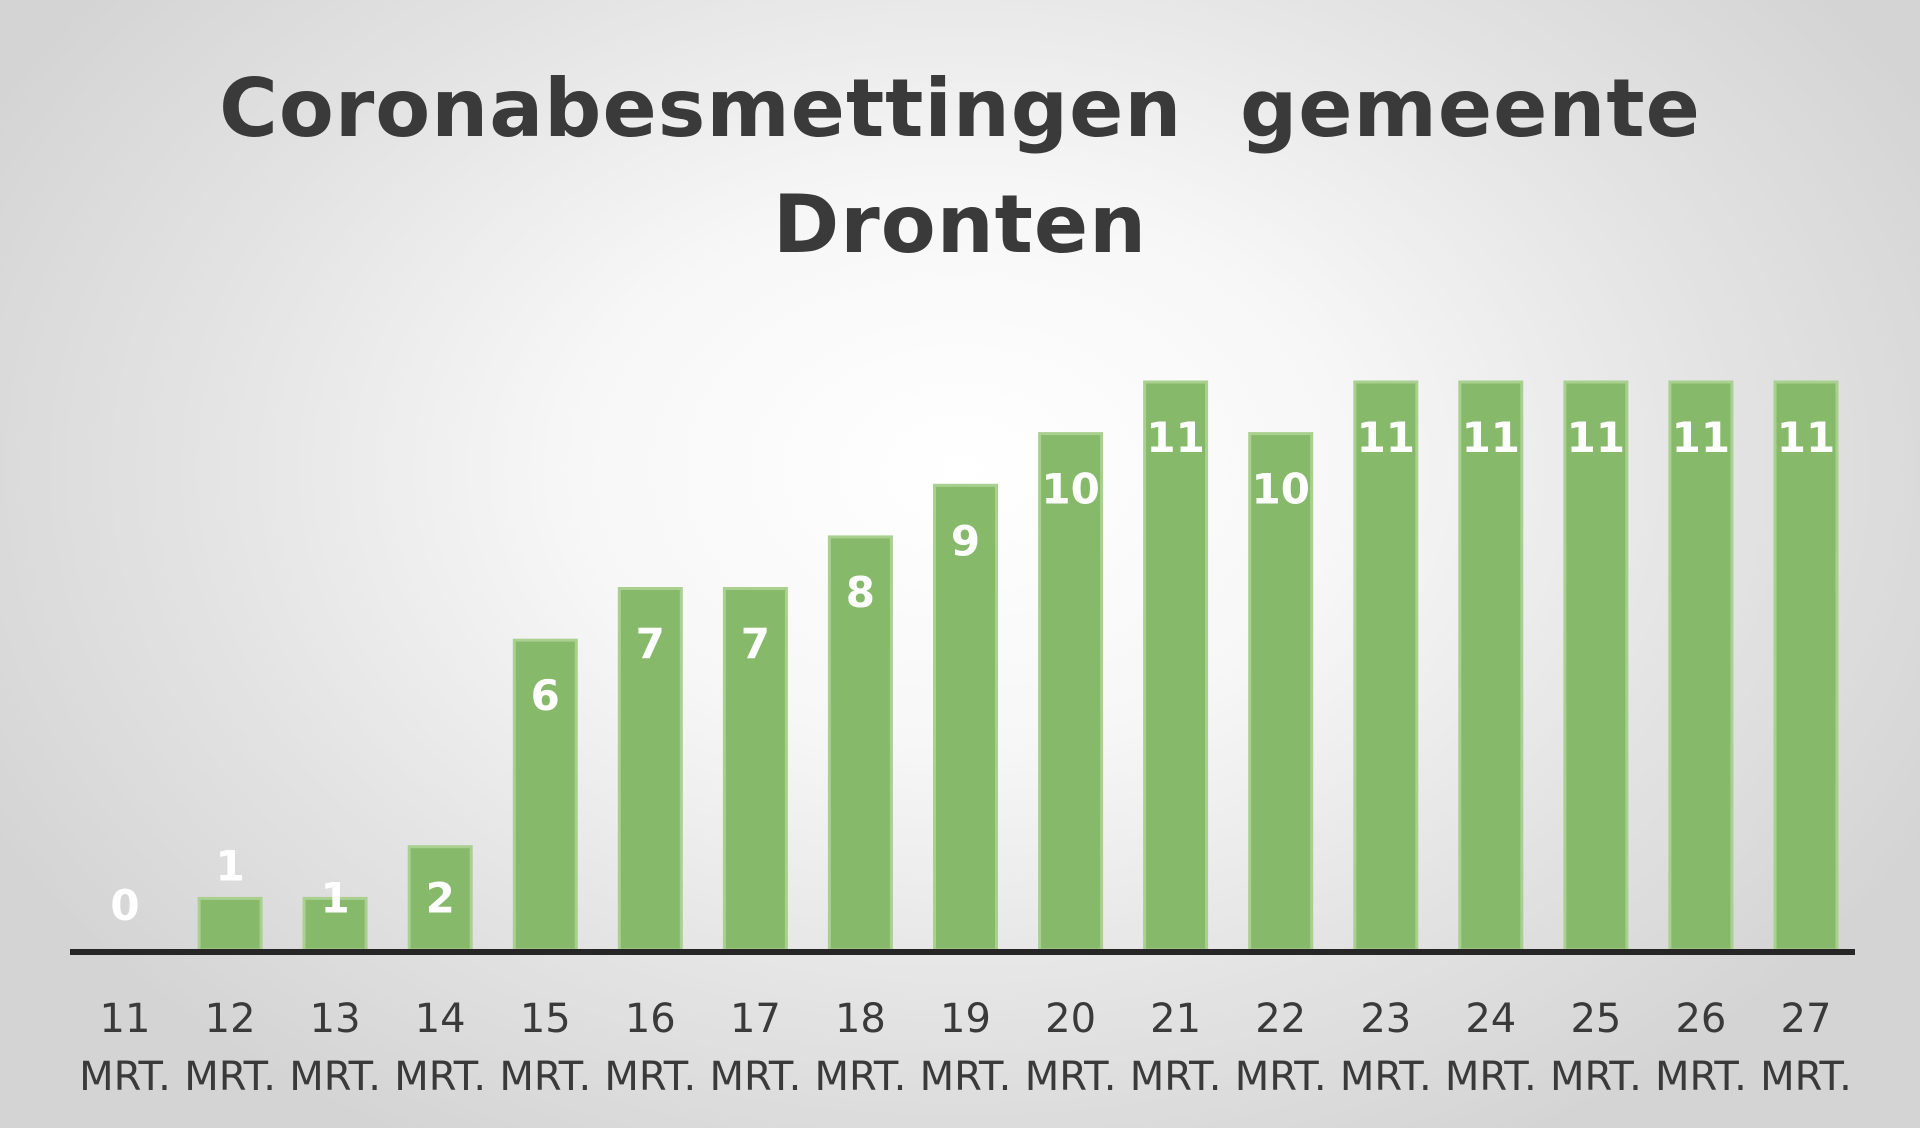 The width and height of the screenshot is (1920, 1128). I want to click on x-tick-label-day: 13, so click(335, 1019).